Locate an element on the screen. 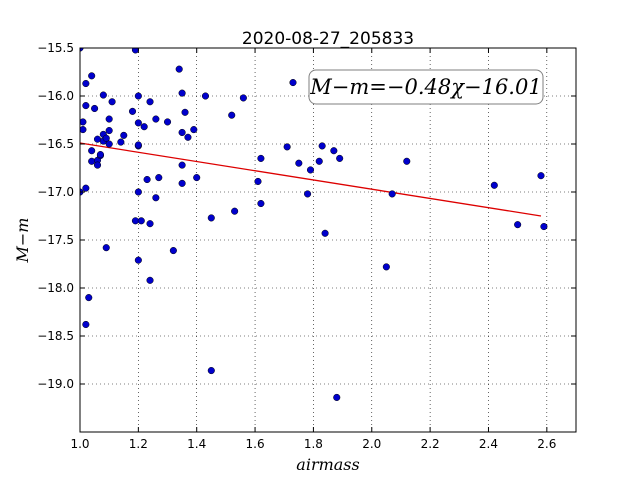 The height and width of the screenshot is (480, 640). x-tick-label: 2.0 is located at coordinates (371, 444).